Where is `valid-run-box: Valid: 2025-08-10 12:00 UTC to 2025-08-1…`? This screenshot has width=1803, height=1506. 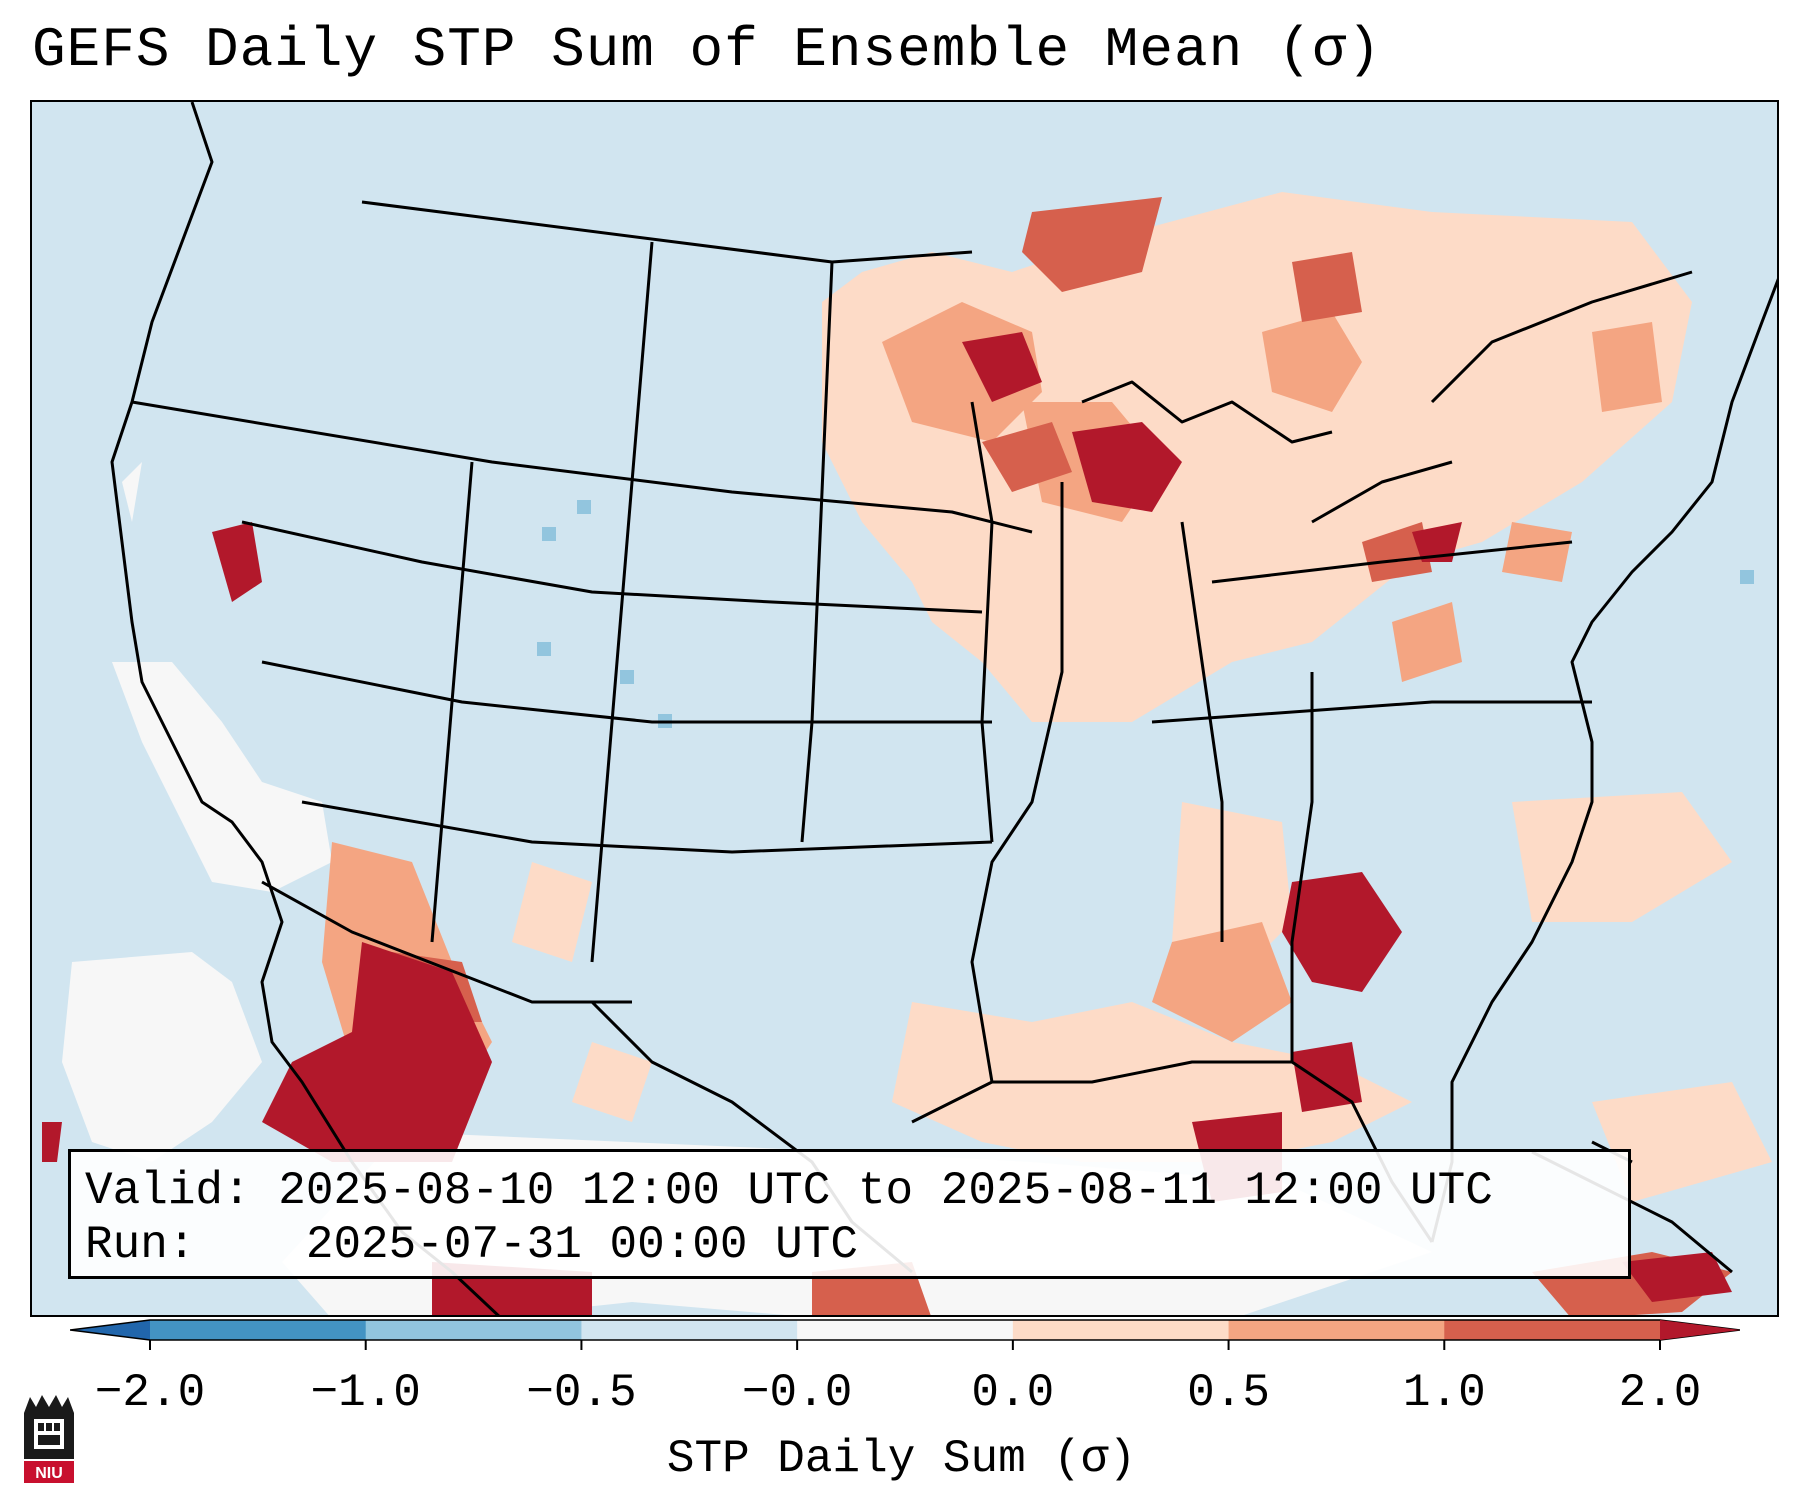
valid-run-box: Valid: 2025-08-10 12:00 UTC to 2025-08-1… is located at coordinates (849, 1214).